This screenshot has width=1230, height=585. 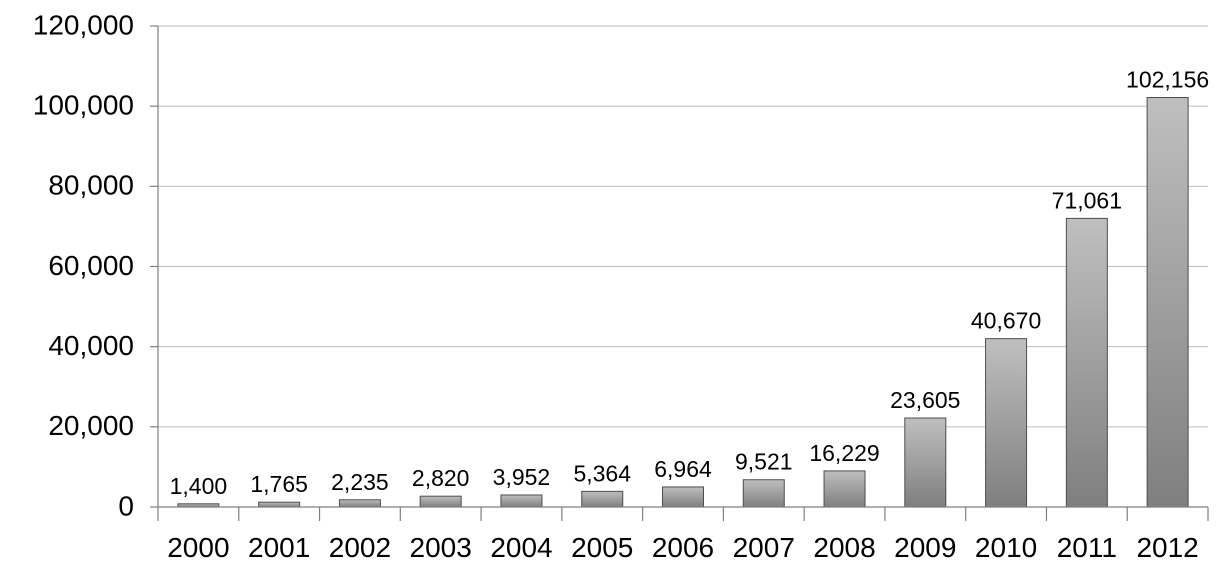 I want to click on x-tick-label-2012: 2012, so click(x=1167, y=547).